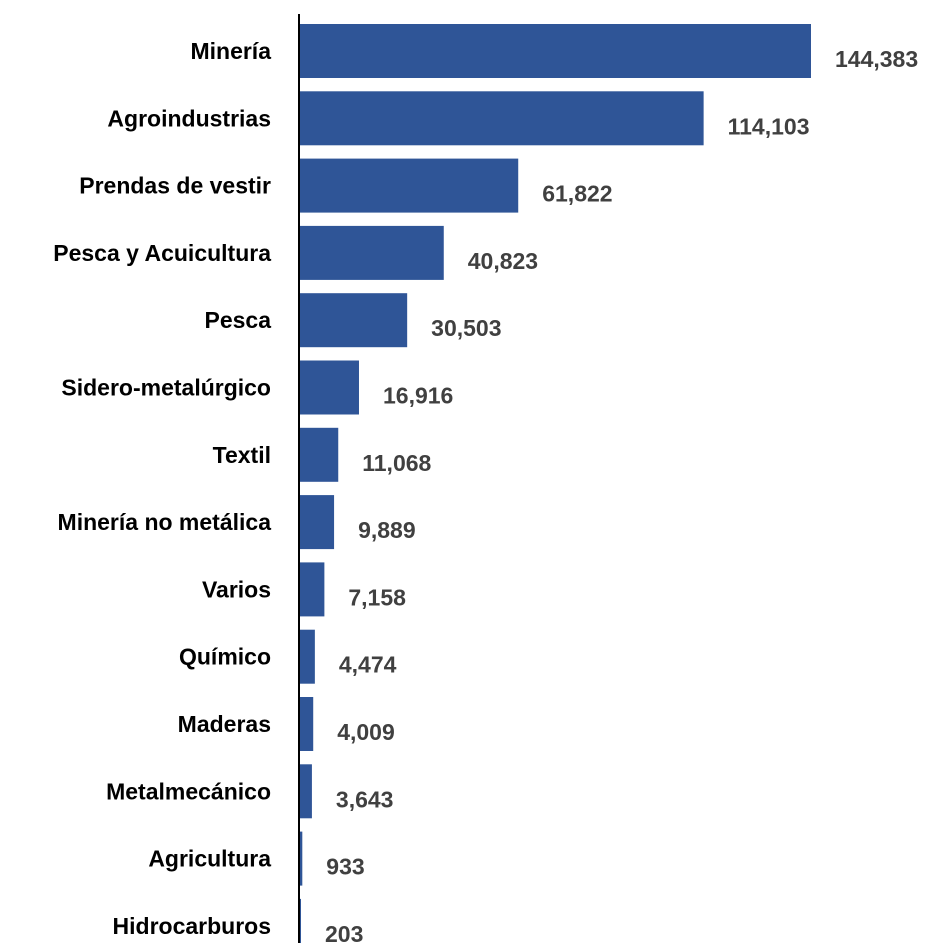 This screenshot has width=942, height=943. What do you see at coordinates (769, 126) in the screenshot?
I see `value-label-agroindustrias: 114,103` at bounding box center [769, 126].